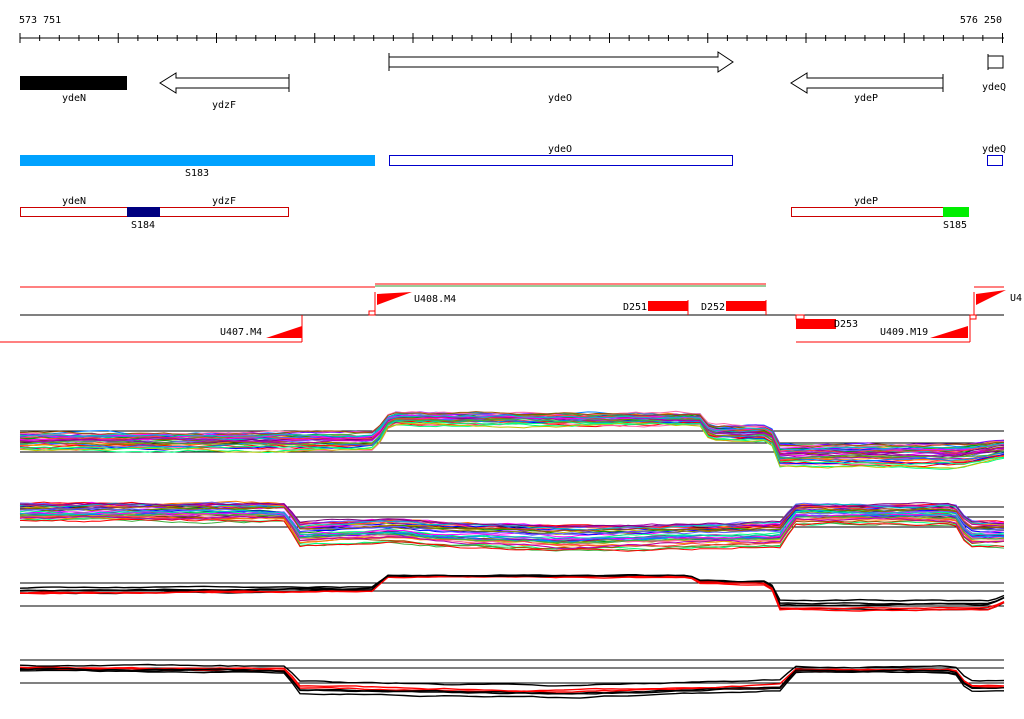 Image resolution: width=1024 pixels, height=719 pixels. What do you see at coordinates (955, 225) in the screenshot?
I see `segment-label-S185: S185` at bounding box center [955, 225].